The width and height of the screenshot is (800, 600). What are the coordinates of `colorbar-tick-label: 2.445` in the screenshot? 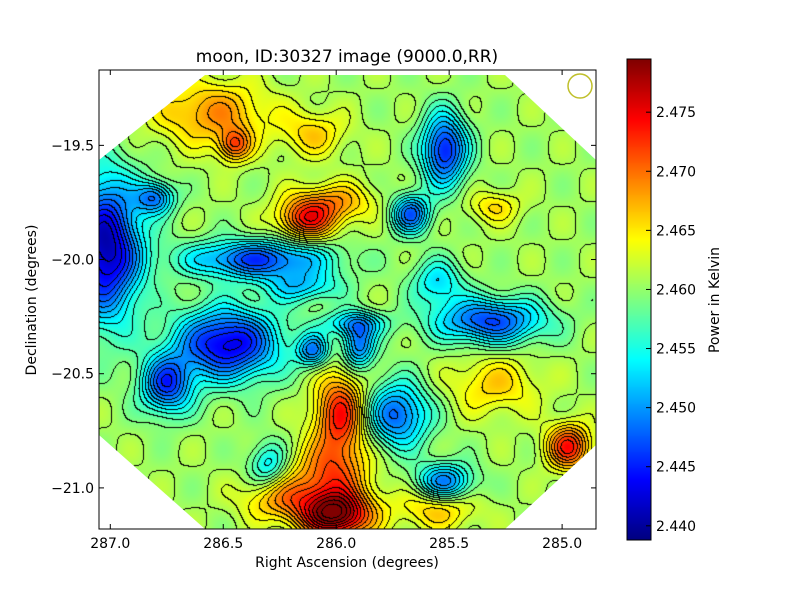 It's located at (676, 468).